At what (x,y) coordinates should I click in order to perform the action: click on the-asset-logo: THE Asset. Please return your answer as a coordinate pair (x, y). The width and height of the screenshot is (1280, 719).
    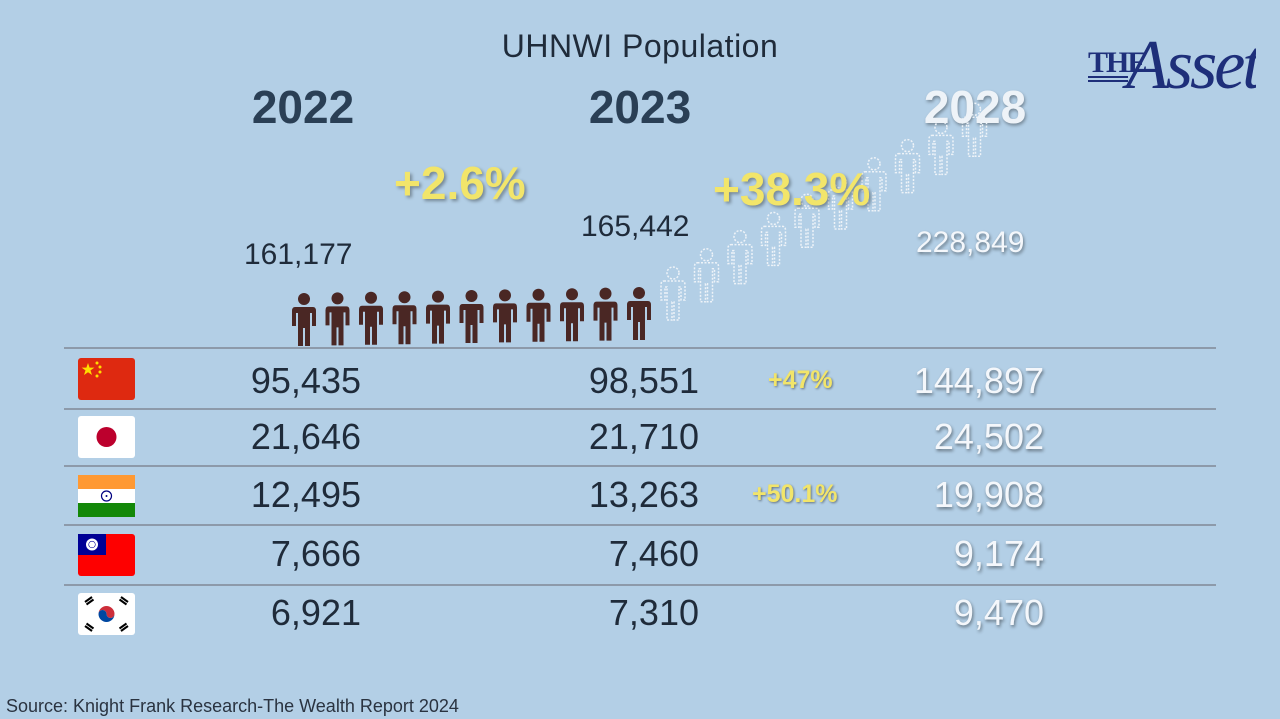
    Looking at the image, I should click on (1172, 62).